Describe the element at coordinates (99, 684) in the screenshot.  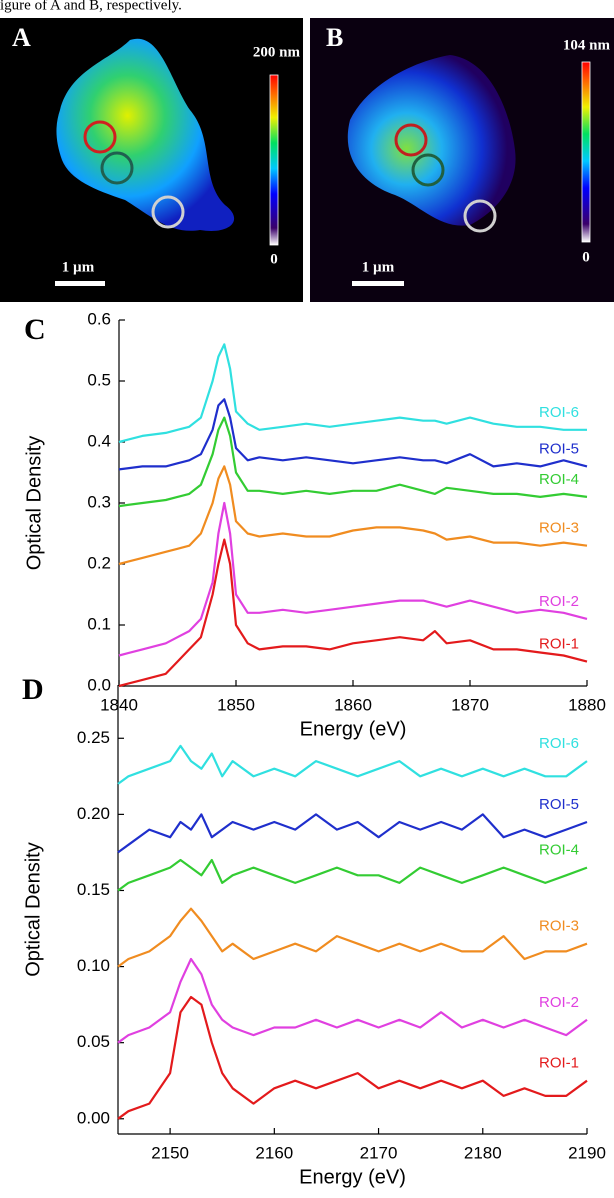
I see `y-tick-label: 0.0` at that location.